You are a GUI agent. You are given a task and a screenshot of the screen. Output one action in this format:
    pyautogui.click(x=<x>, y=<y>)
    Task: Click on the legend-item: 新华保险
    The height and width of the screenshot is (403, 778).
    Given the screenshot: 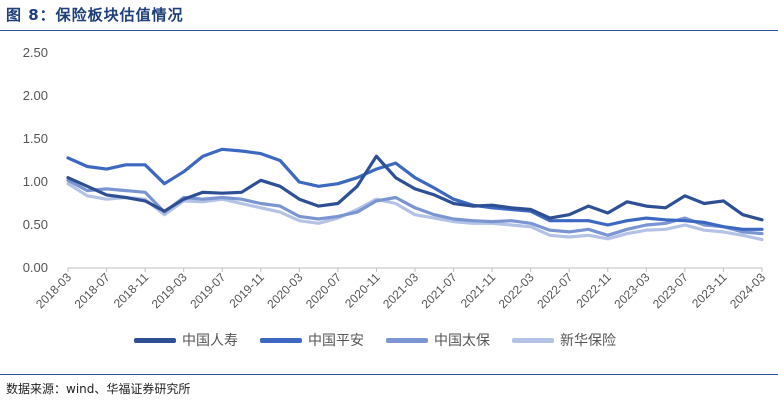 What is the action you would take?
    pyautogui.click(x=564, y=340)
    